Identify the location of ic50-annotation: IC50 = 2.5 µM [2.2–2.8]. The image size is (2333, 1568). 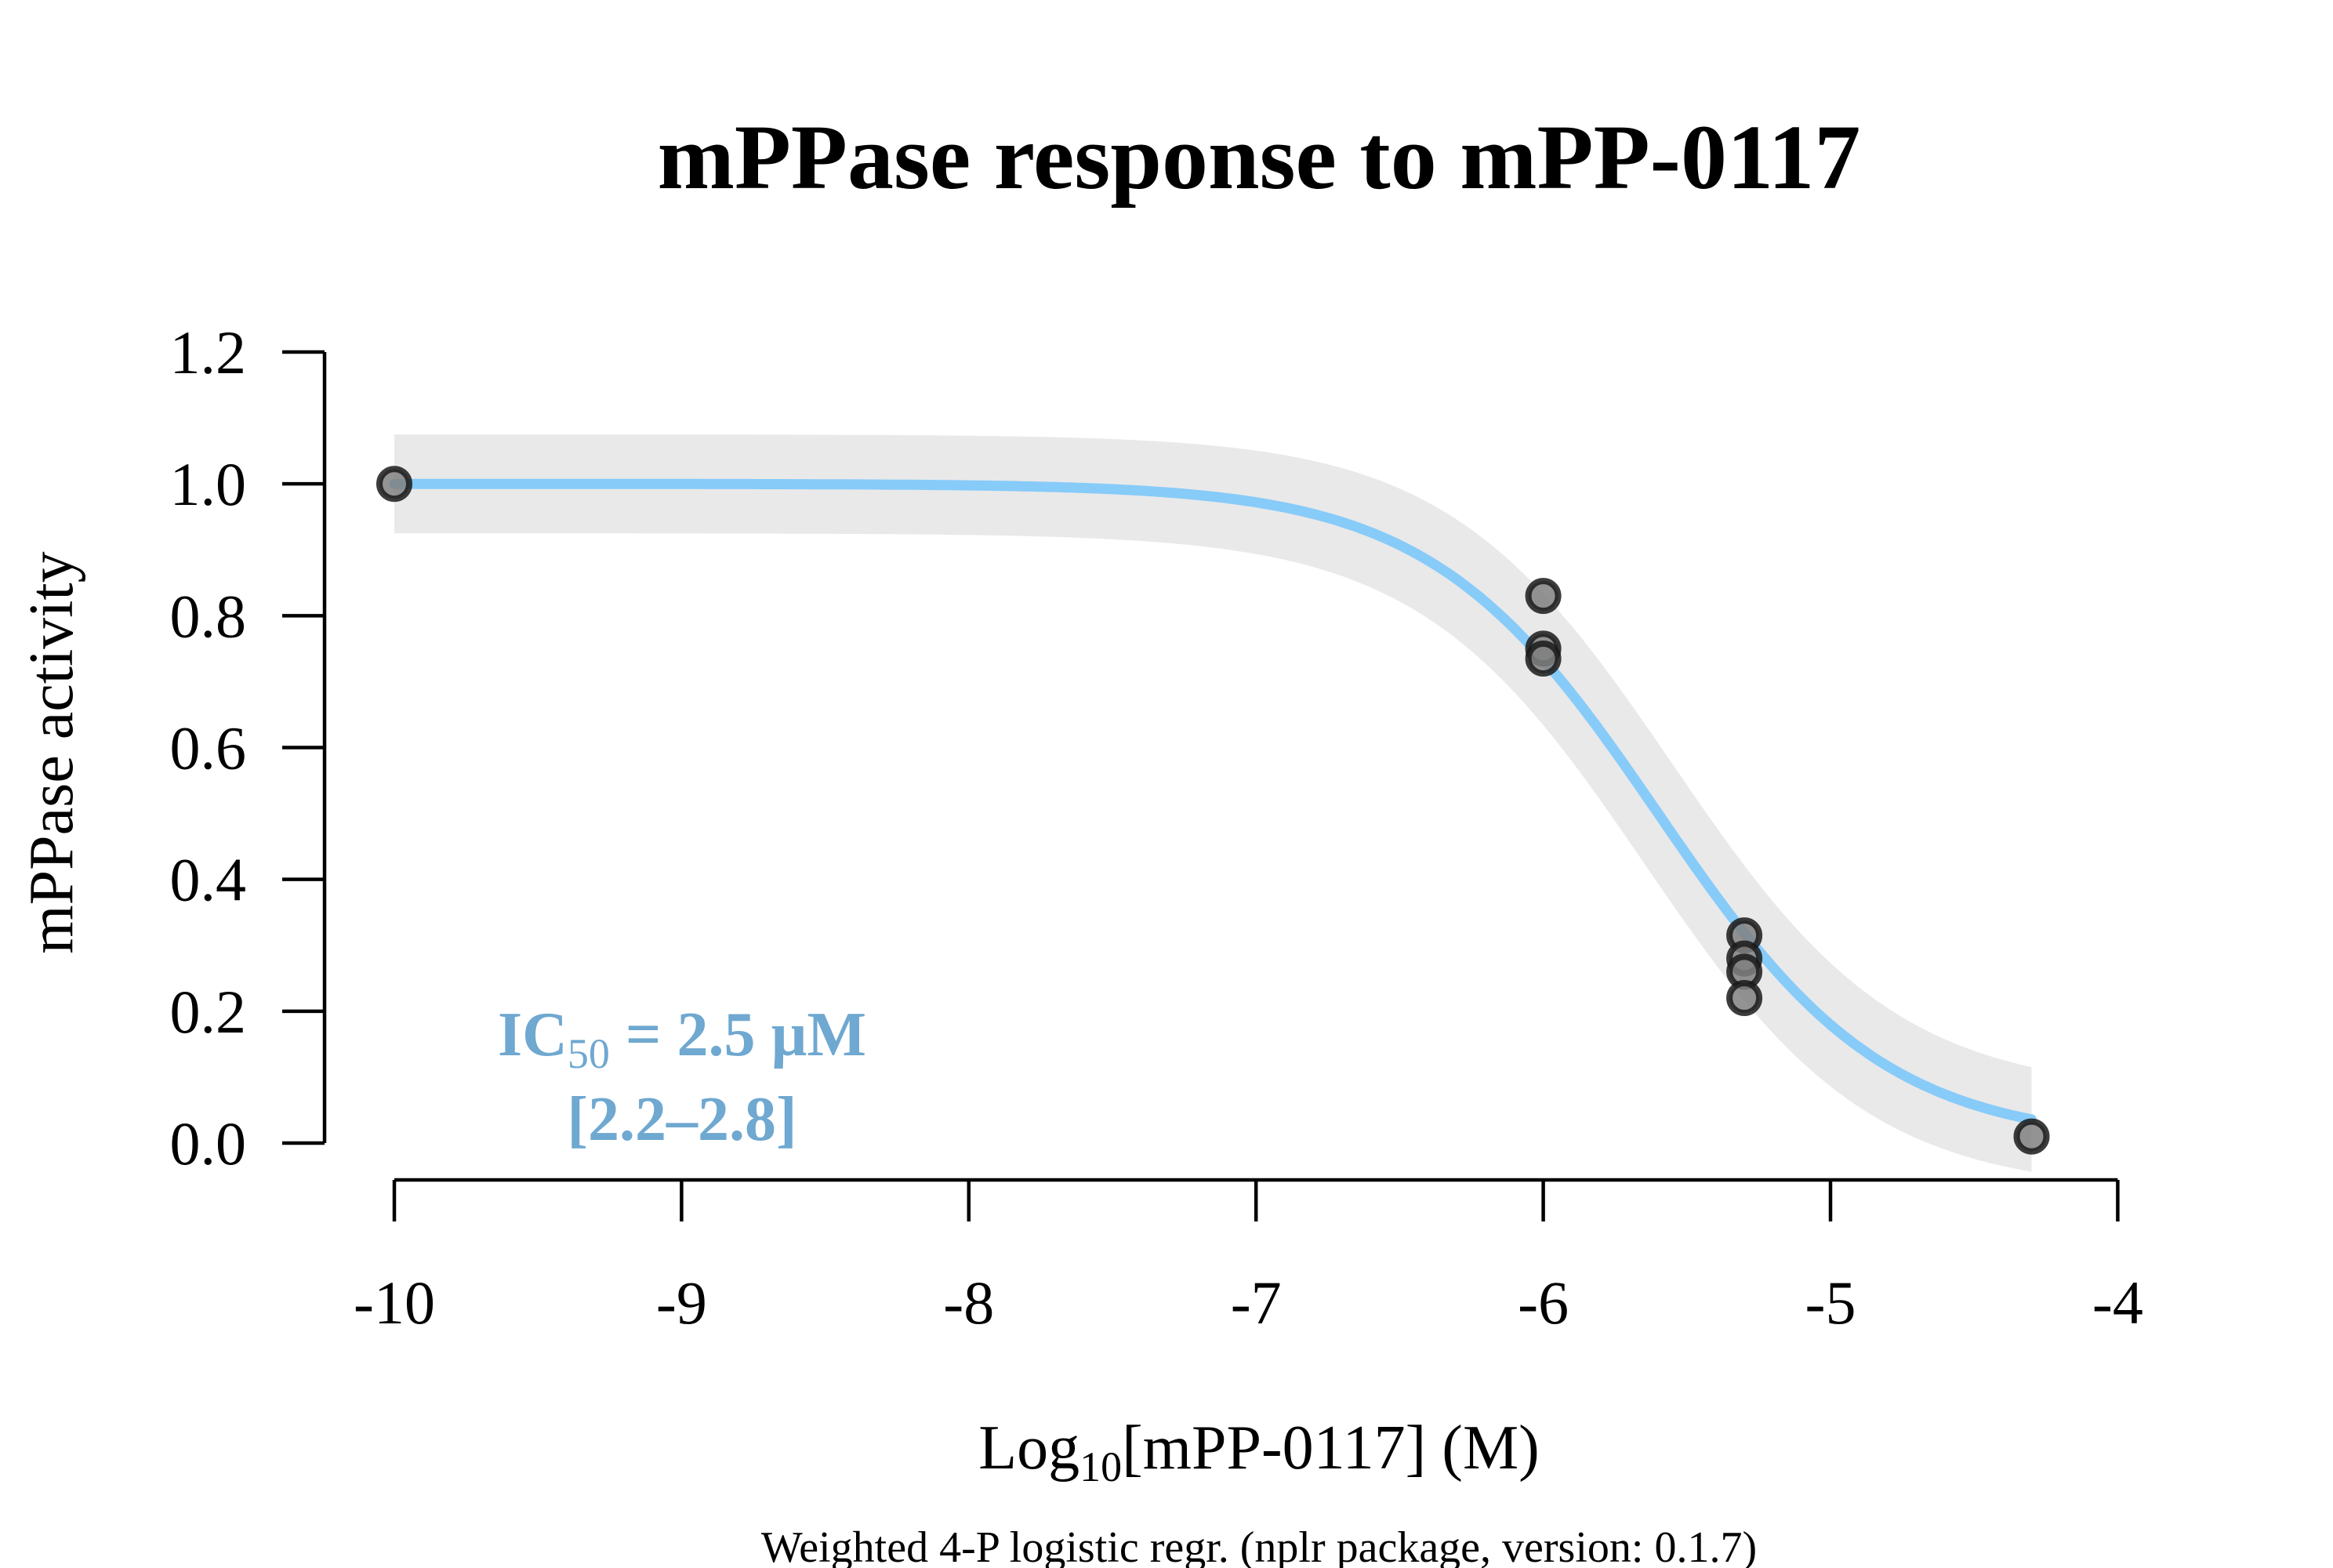
(682, 1077).